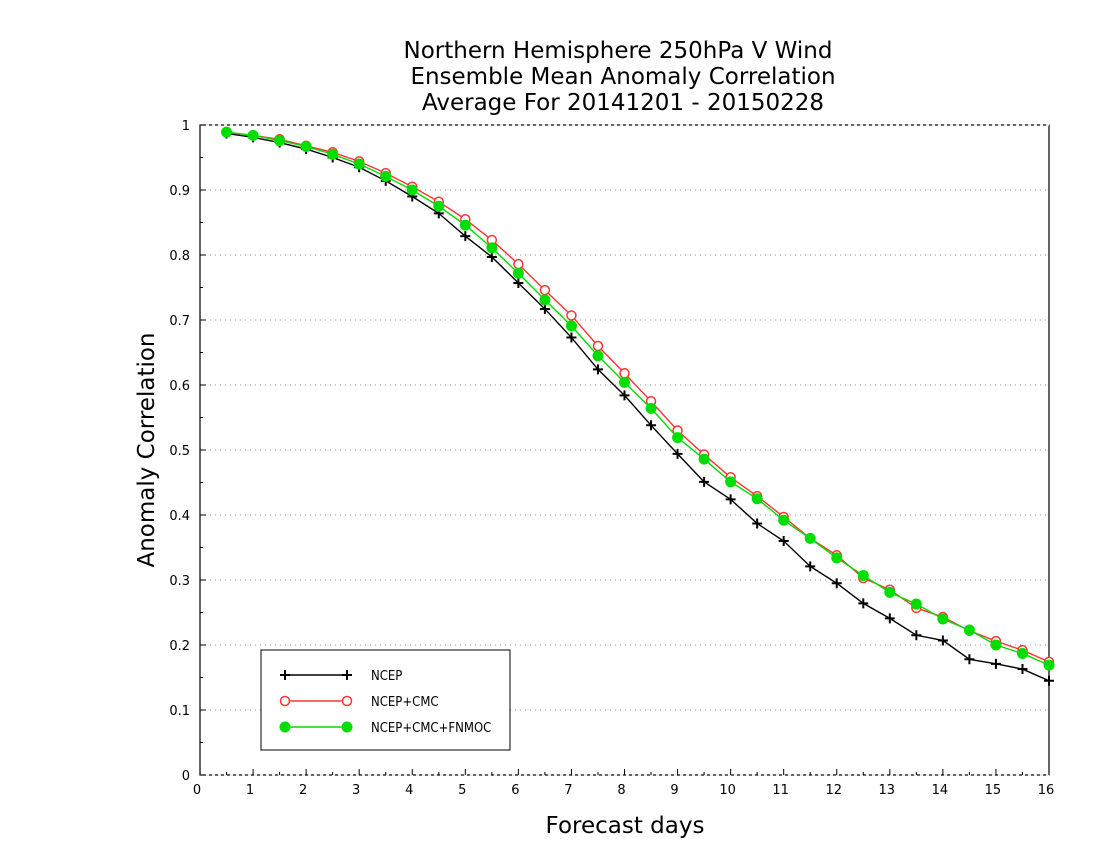 The height and width of the screenshot is (850, 1100). What do you see at coordinates (940, 790) in the screenshot?
I see `x-tick-label: 14` at bounding box center [940, 790].